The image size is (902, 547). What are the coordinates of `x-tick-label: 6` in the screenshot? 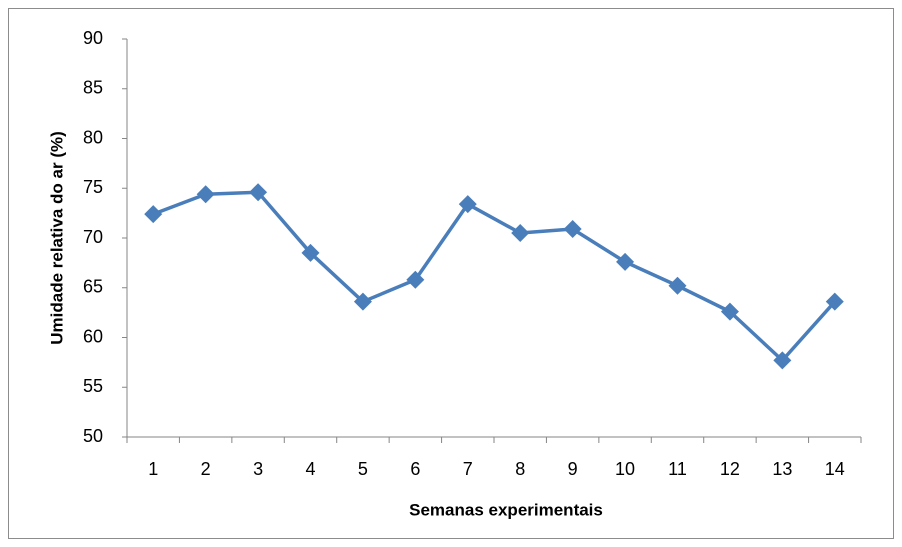 It's located at (415, 469).